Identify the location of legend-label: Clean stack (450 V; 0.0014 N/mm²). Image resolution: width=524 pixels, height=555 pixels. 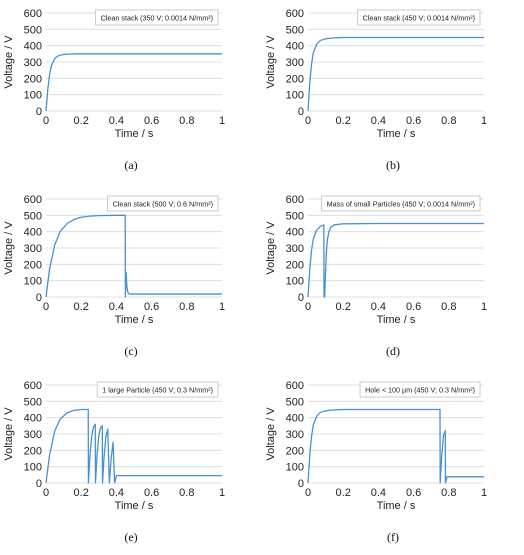
(419, 18).